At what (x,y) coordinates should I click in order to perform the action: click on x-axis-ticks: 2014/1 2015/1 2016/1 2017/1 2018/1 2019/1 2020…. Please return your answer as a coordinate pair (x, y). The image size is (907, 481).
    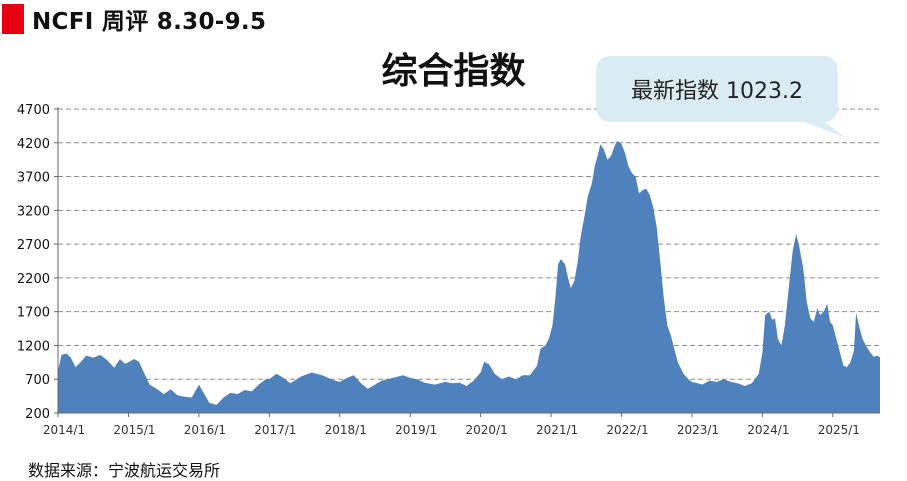
    Looking at the image, I should click on (451, 425).